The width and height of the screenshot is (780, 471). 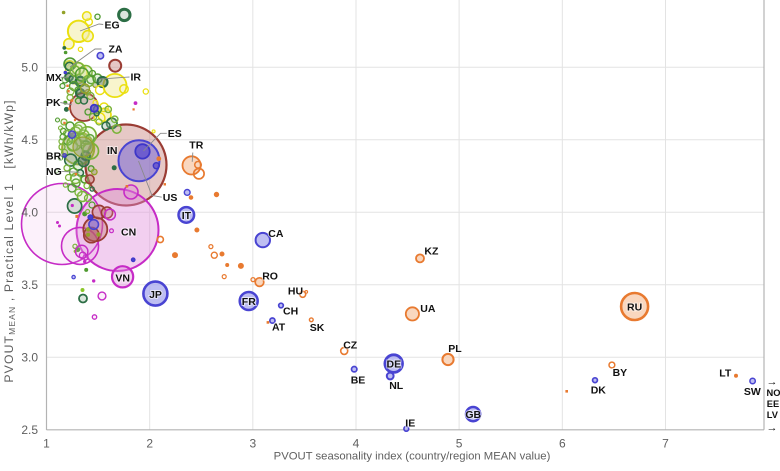 What do you see at coordinates (9, 240) in the screenshot?
I see `svg-text:PVOUTMEAN , Practical Level 1: PVOUTMEAN , Practical Level 1 [kWh/kWp]` at bounding box center [9, 240].